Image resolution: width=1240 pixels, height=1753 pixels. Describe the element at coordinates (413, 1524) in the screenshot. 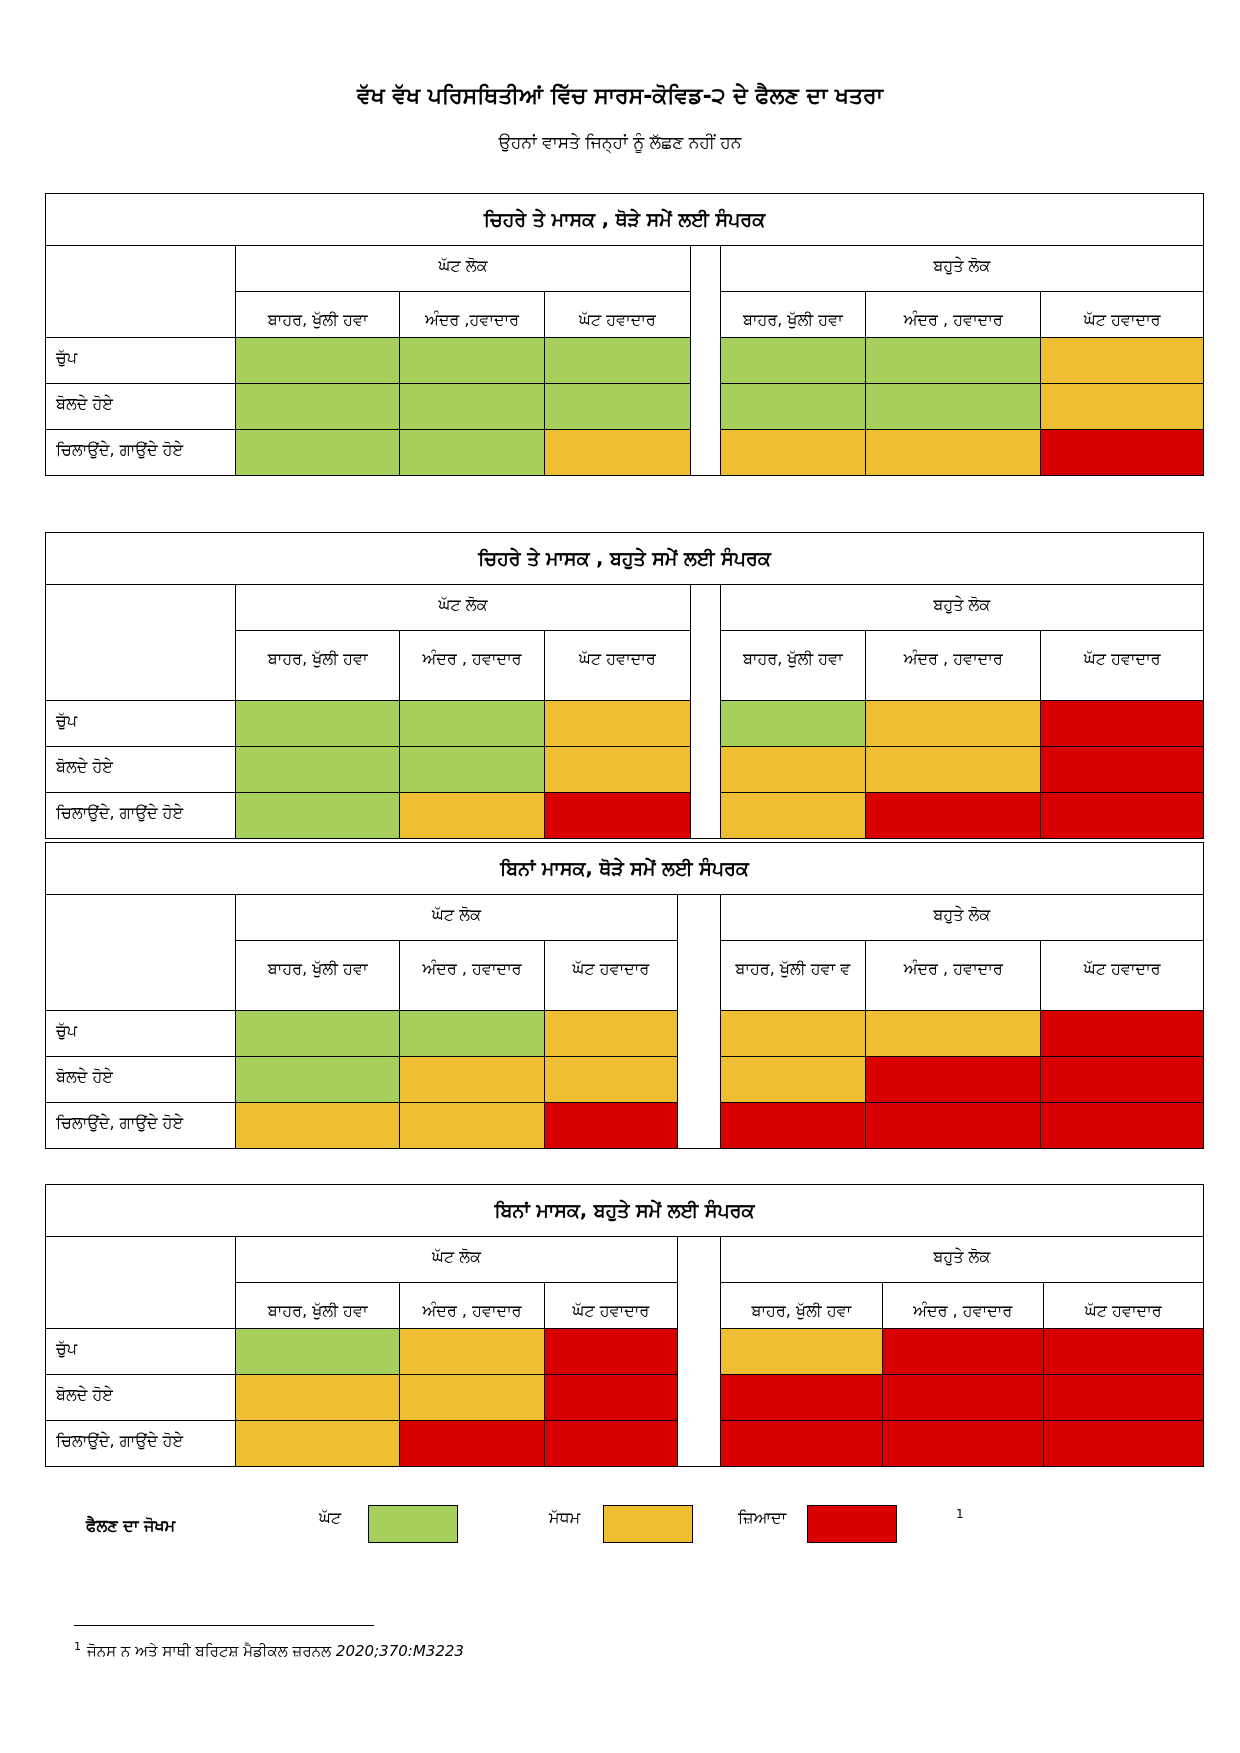

I see `legend-low-swatch` at that location.